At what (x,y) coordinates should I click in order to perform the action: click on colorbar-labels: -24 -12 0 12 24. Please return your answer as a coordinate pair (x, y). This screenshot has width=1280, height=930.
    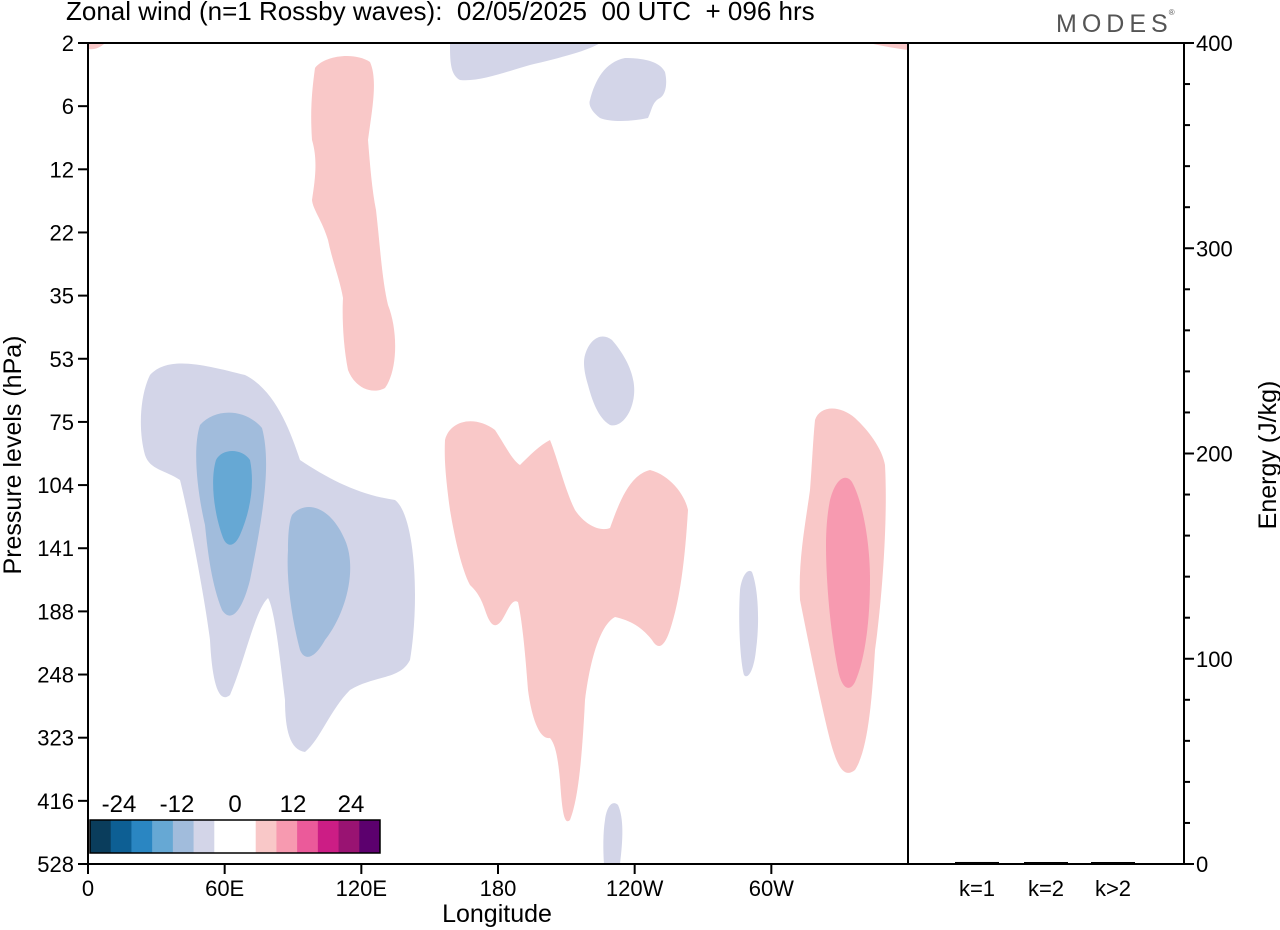
    Looking at the image, I should click on (233, 804).